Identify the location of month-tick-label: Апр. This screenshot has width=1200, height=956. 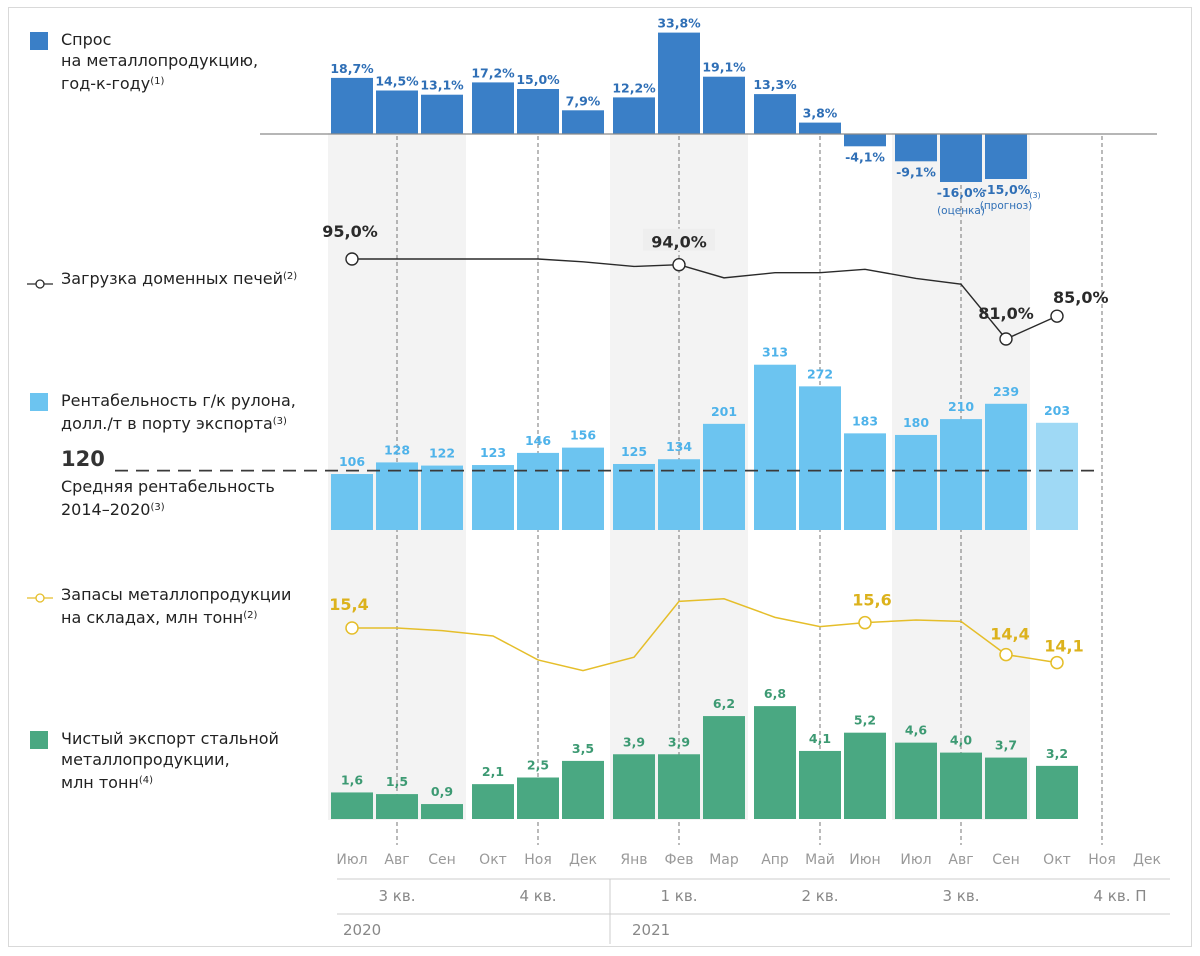
(775, 860).